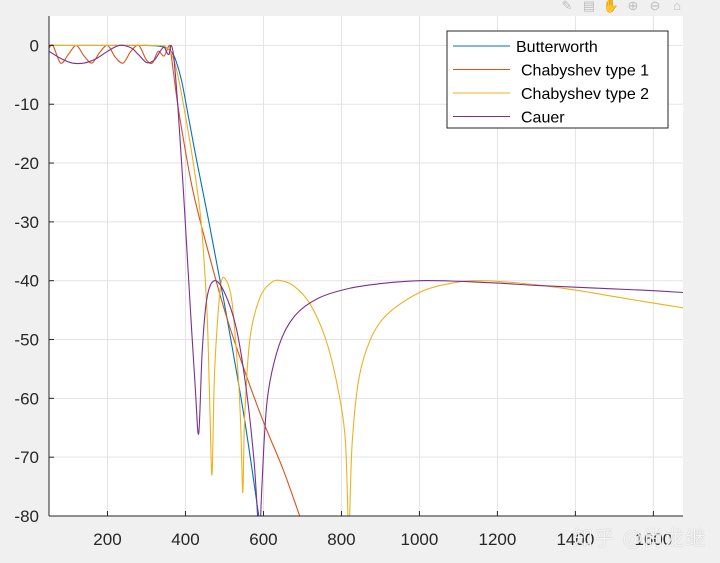 Image resolution: width=720 pixels, height=563 pixels. Describe the element at coordinates (34, 45) in the screenshot. I see `y-tick-label: 0` at that location.